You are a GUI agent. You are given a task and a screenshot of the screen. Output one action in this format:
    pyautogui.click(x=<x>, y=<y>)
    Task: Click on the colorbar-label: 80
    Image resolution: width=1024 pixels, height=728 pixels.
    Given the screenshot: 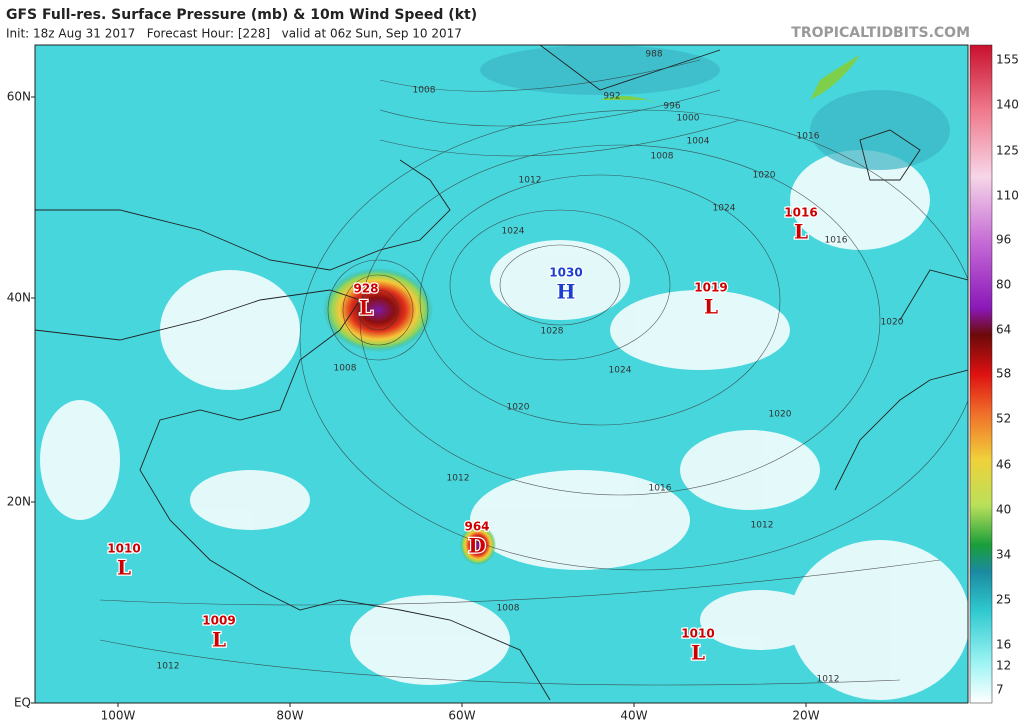 What is the action you would take?
    pyautogui.click(x=1003, y=285)
    